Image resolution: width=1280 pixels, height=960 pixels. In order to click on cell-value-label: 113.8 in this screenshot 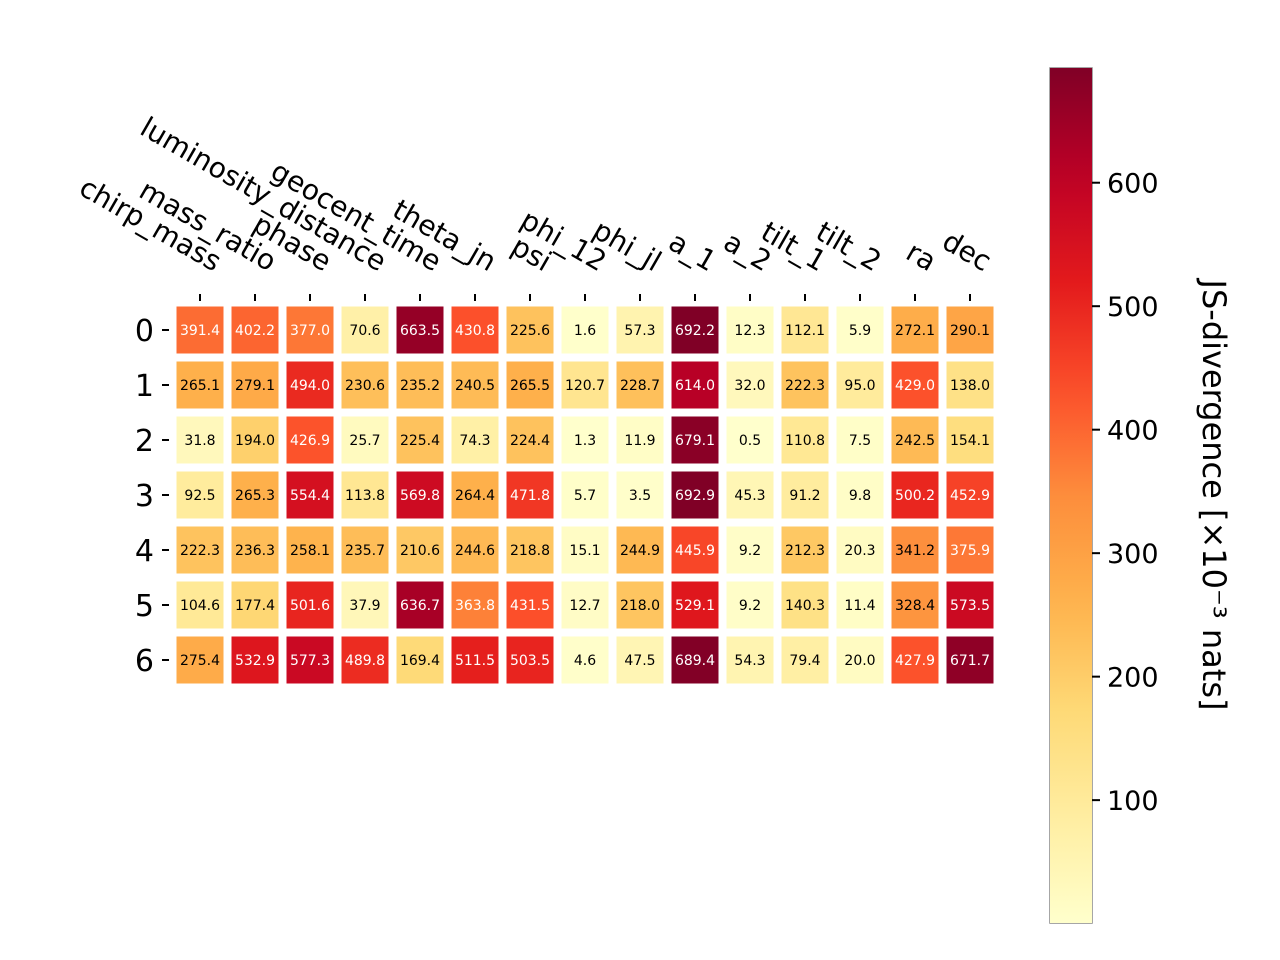, I will do `click(365, 496)`.